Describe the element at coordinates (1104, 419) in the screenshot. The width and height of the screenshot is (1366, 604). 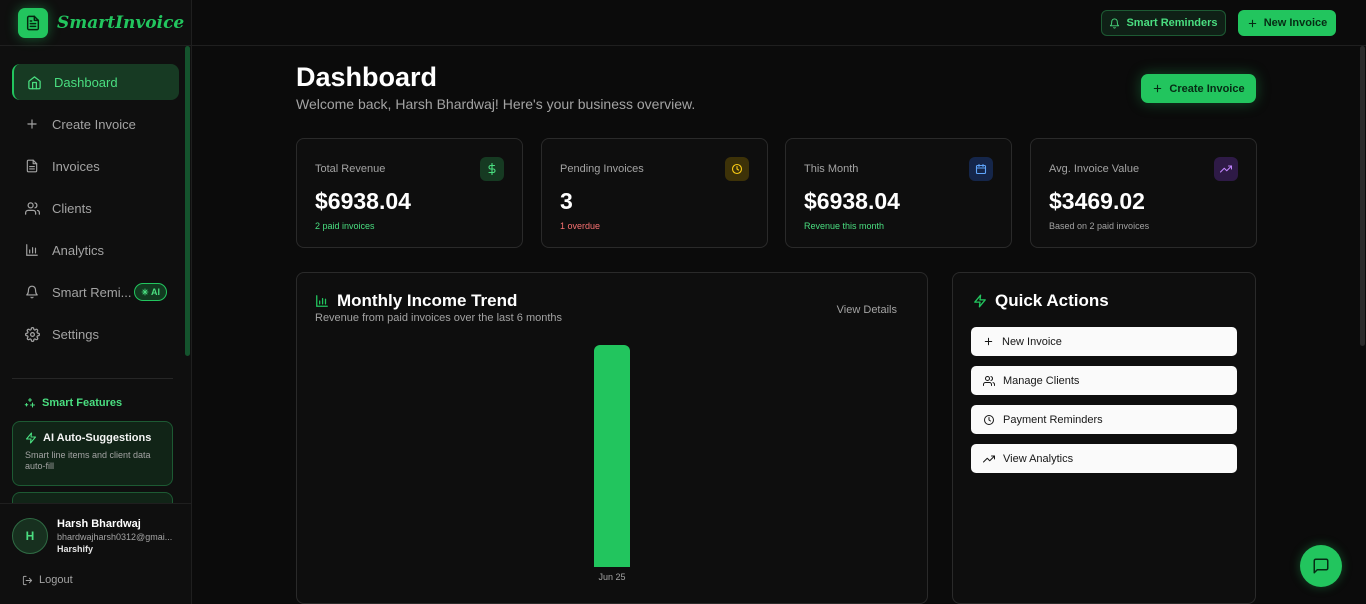
I see `quick-action-payment-reminders: Payment Reminders` at that location.